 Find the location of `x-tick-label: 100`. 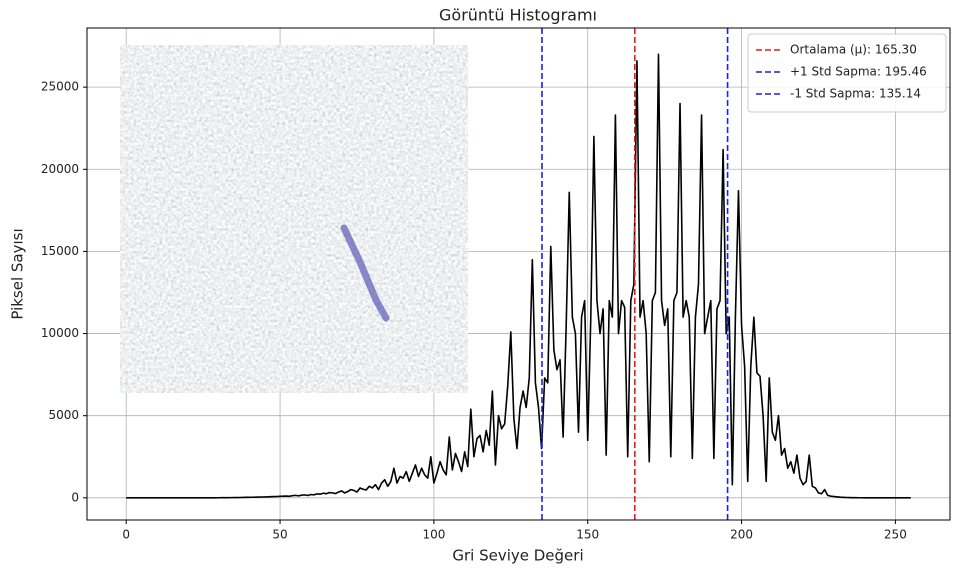

x-tick-label: 100 is located at coordinates (433, 535).